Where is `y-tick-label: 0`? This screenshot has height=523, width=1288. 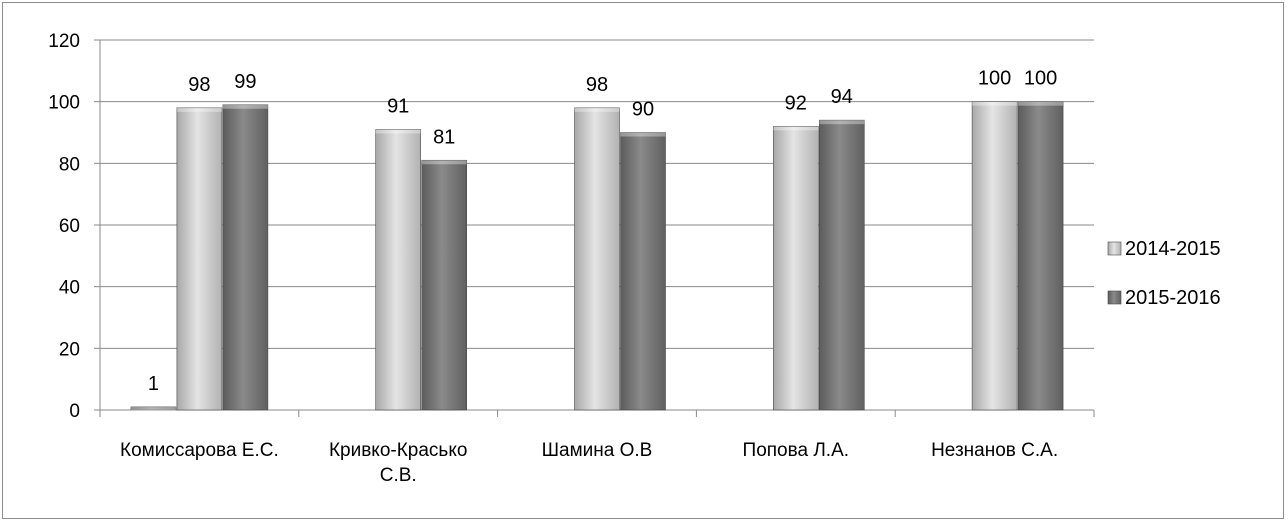
y-tick-label: 0 is located at coordinates (74, 411).